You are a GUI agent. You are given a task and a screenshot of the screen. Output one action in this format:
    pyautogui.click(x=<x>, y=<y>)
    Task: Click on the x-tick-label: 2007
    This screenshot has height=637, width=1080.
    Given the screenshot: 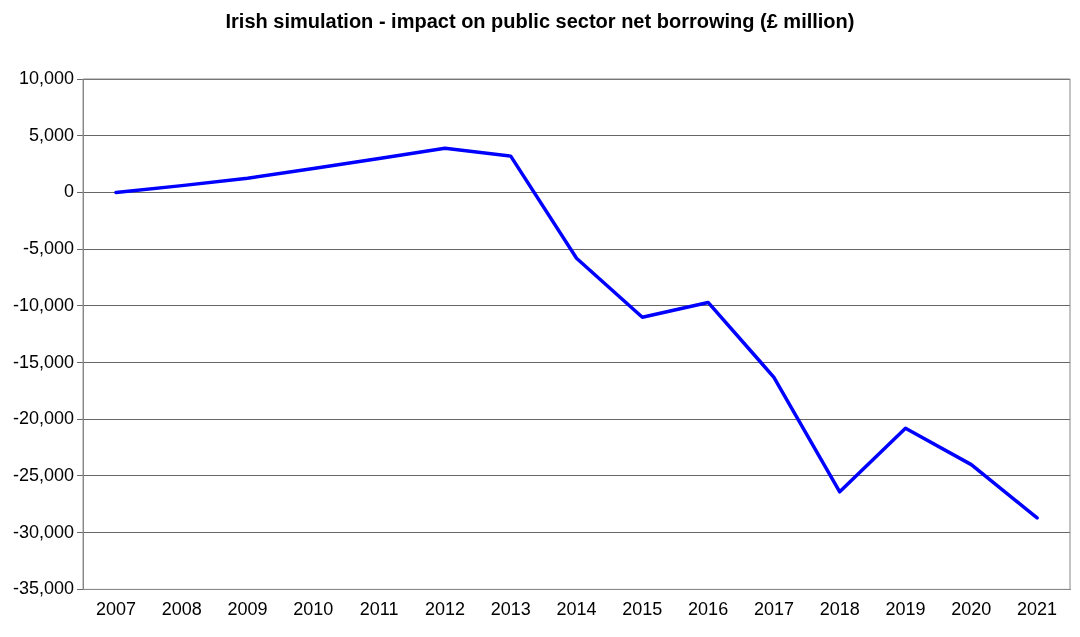 What is the action you would take?
    pyautogui.click(x=115, y=609)
    